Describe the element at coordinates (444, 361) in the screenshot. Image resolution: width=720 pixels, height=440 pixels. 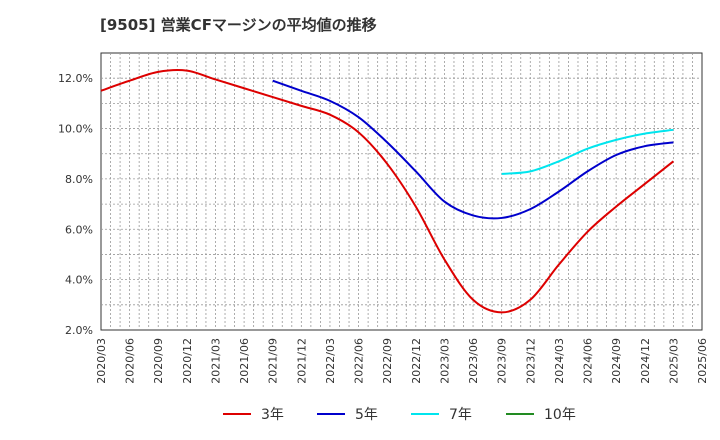
I see `x-tick-label: 2023/03` at that location.